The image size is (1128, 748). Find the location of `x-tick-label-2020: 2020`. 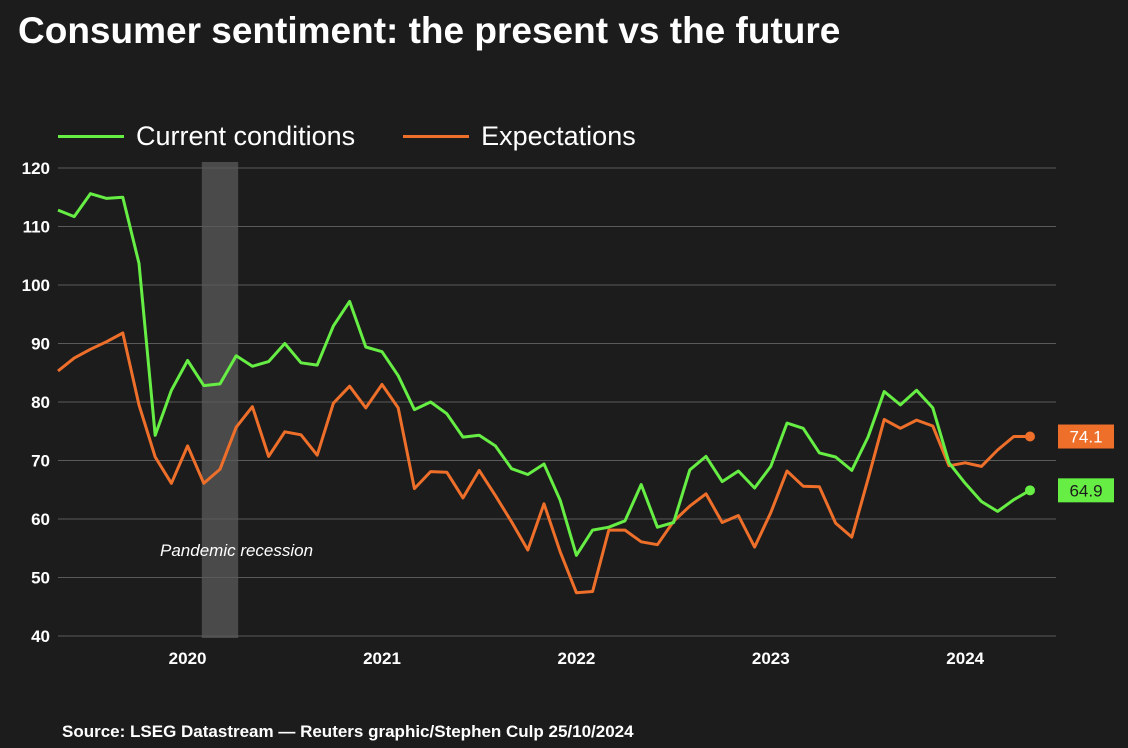

x-tick-label-2020: 2020 is located at coordinates (188, 658).